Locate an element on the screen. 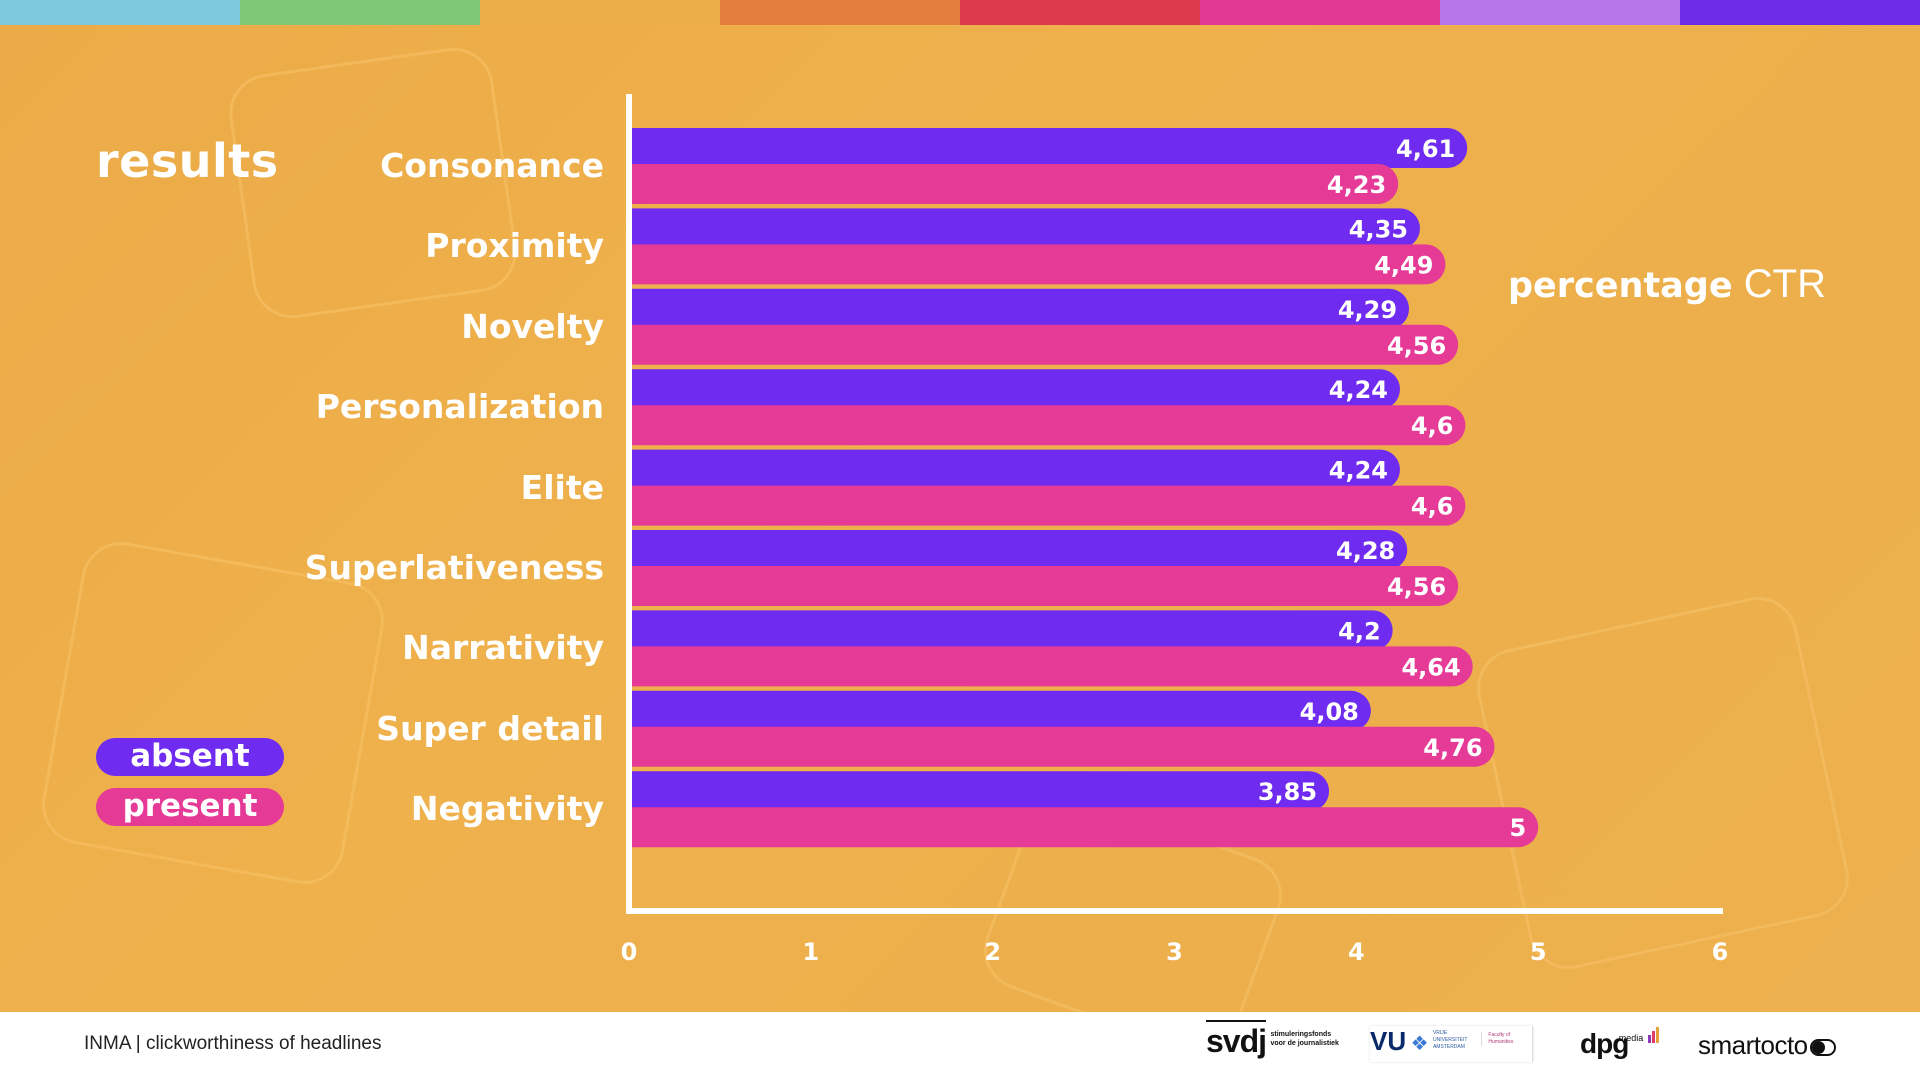 Image resolution: width=1920 pixels, height=1080 pixels. category-label-consonance: Consonance is located at coordinates (492, 165).